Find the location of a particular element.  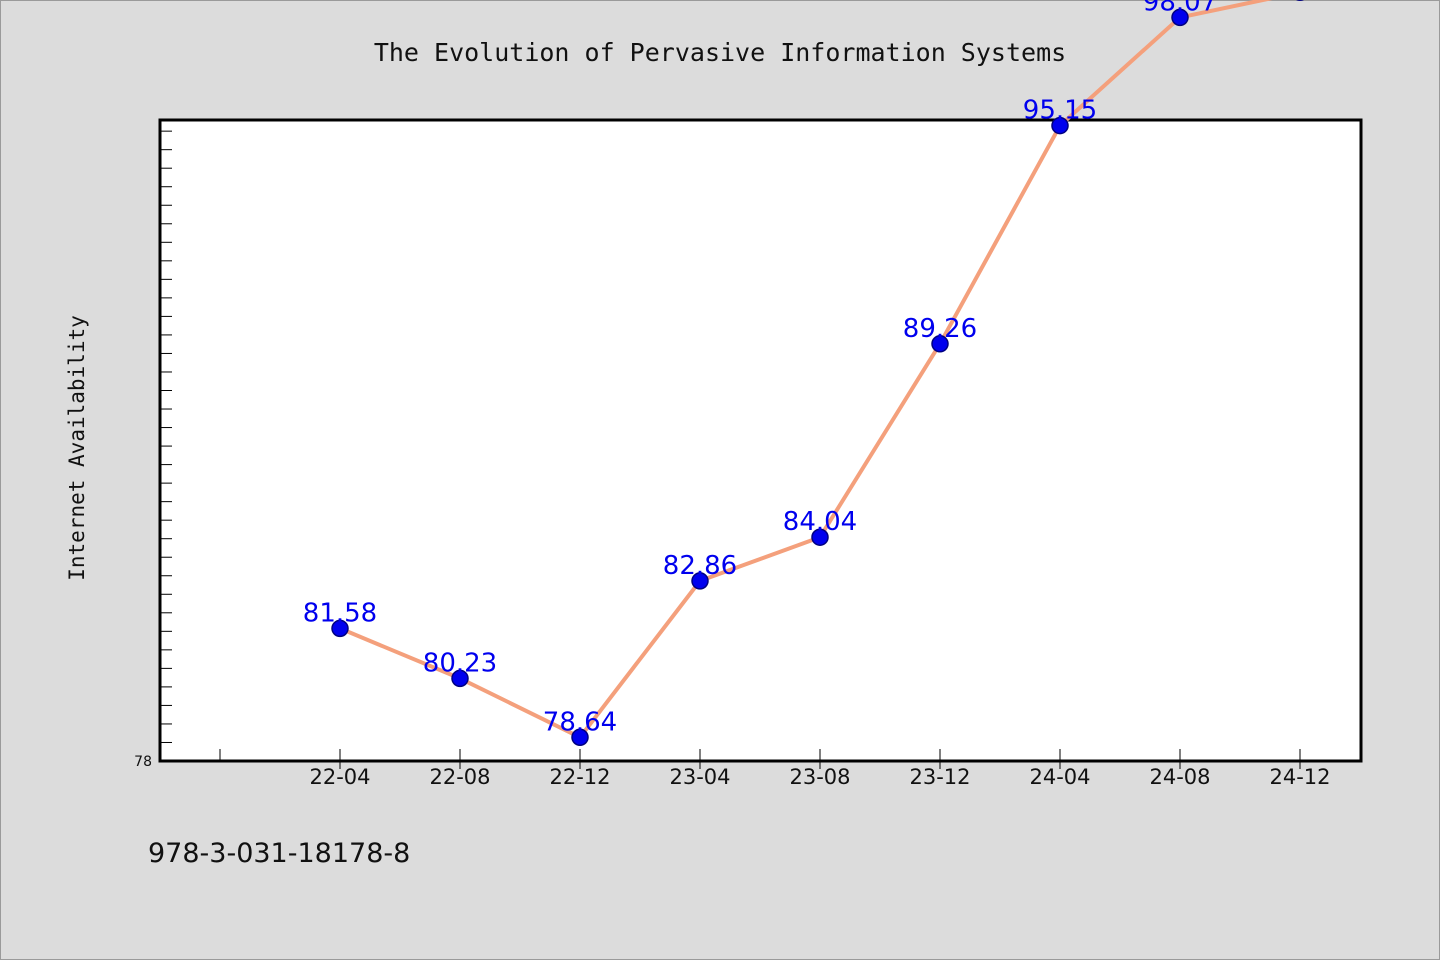

x-tick-label: 24-08 is located at coordinates (1179, 777).